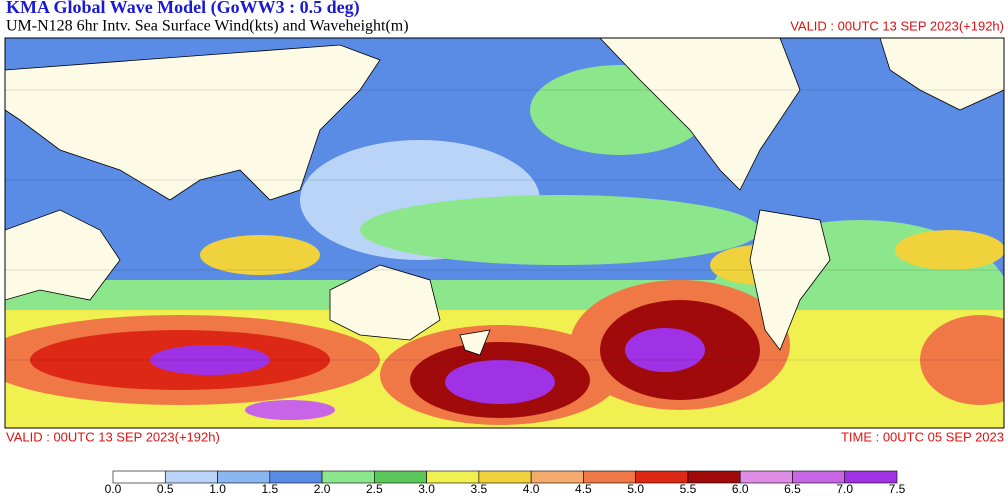 Image resolution: width=1008 pixels, height=501 pixels. What do you see at coordinates (322, 489) in the screenshot?
I see `colorbar-label: 2.0` at bounding box center [322, 489].